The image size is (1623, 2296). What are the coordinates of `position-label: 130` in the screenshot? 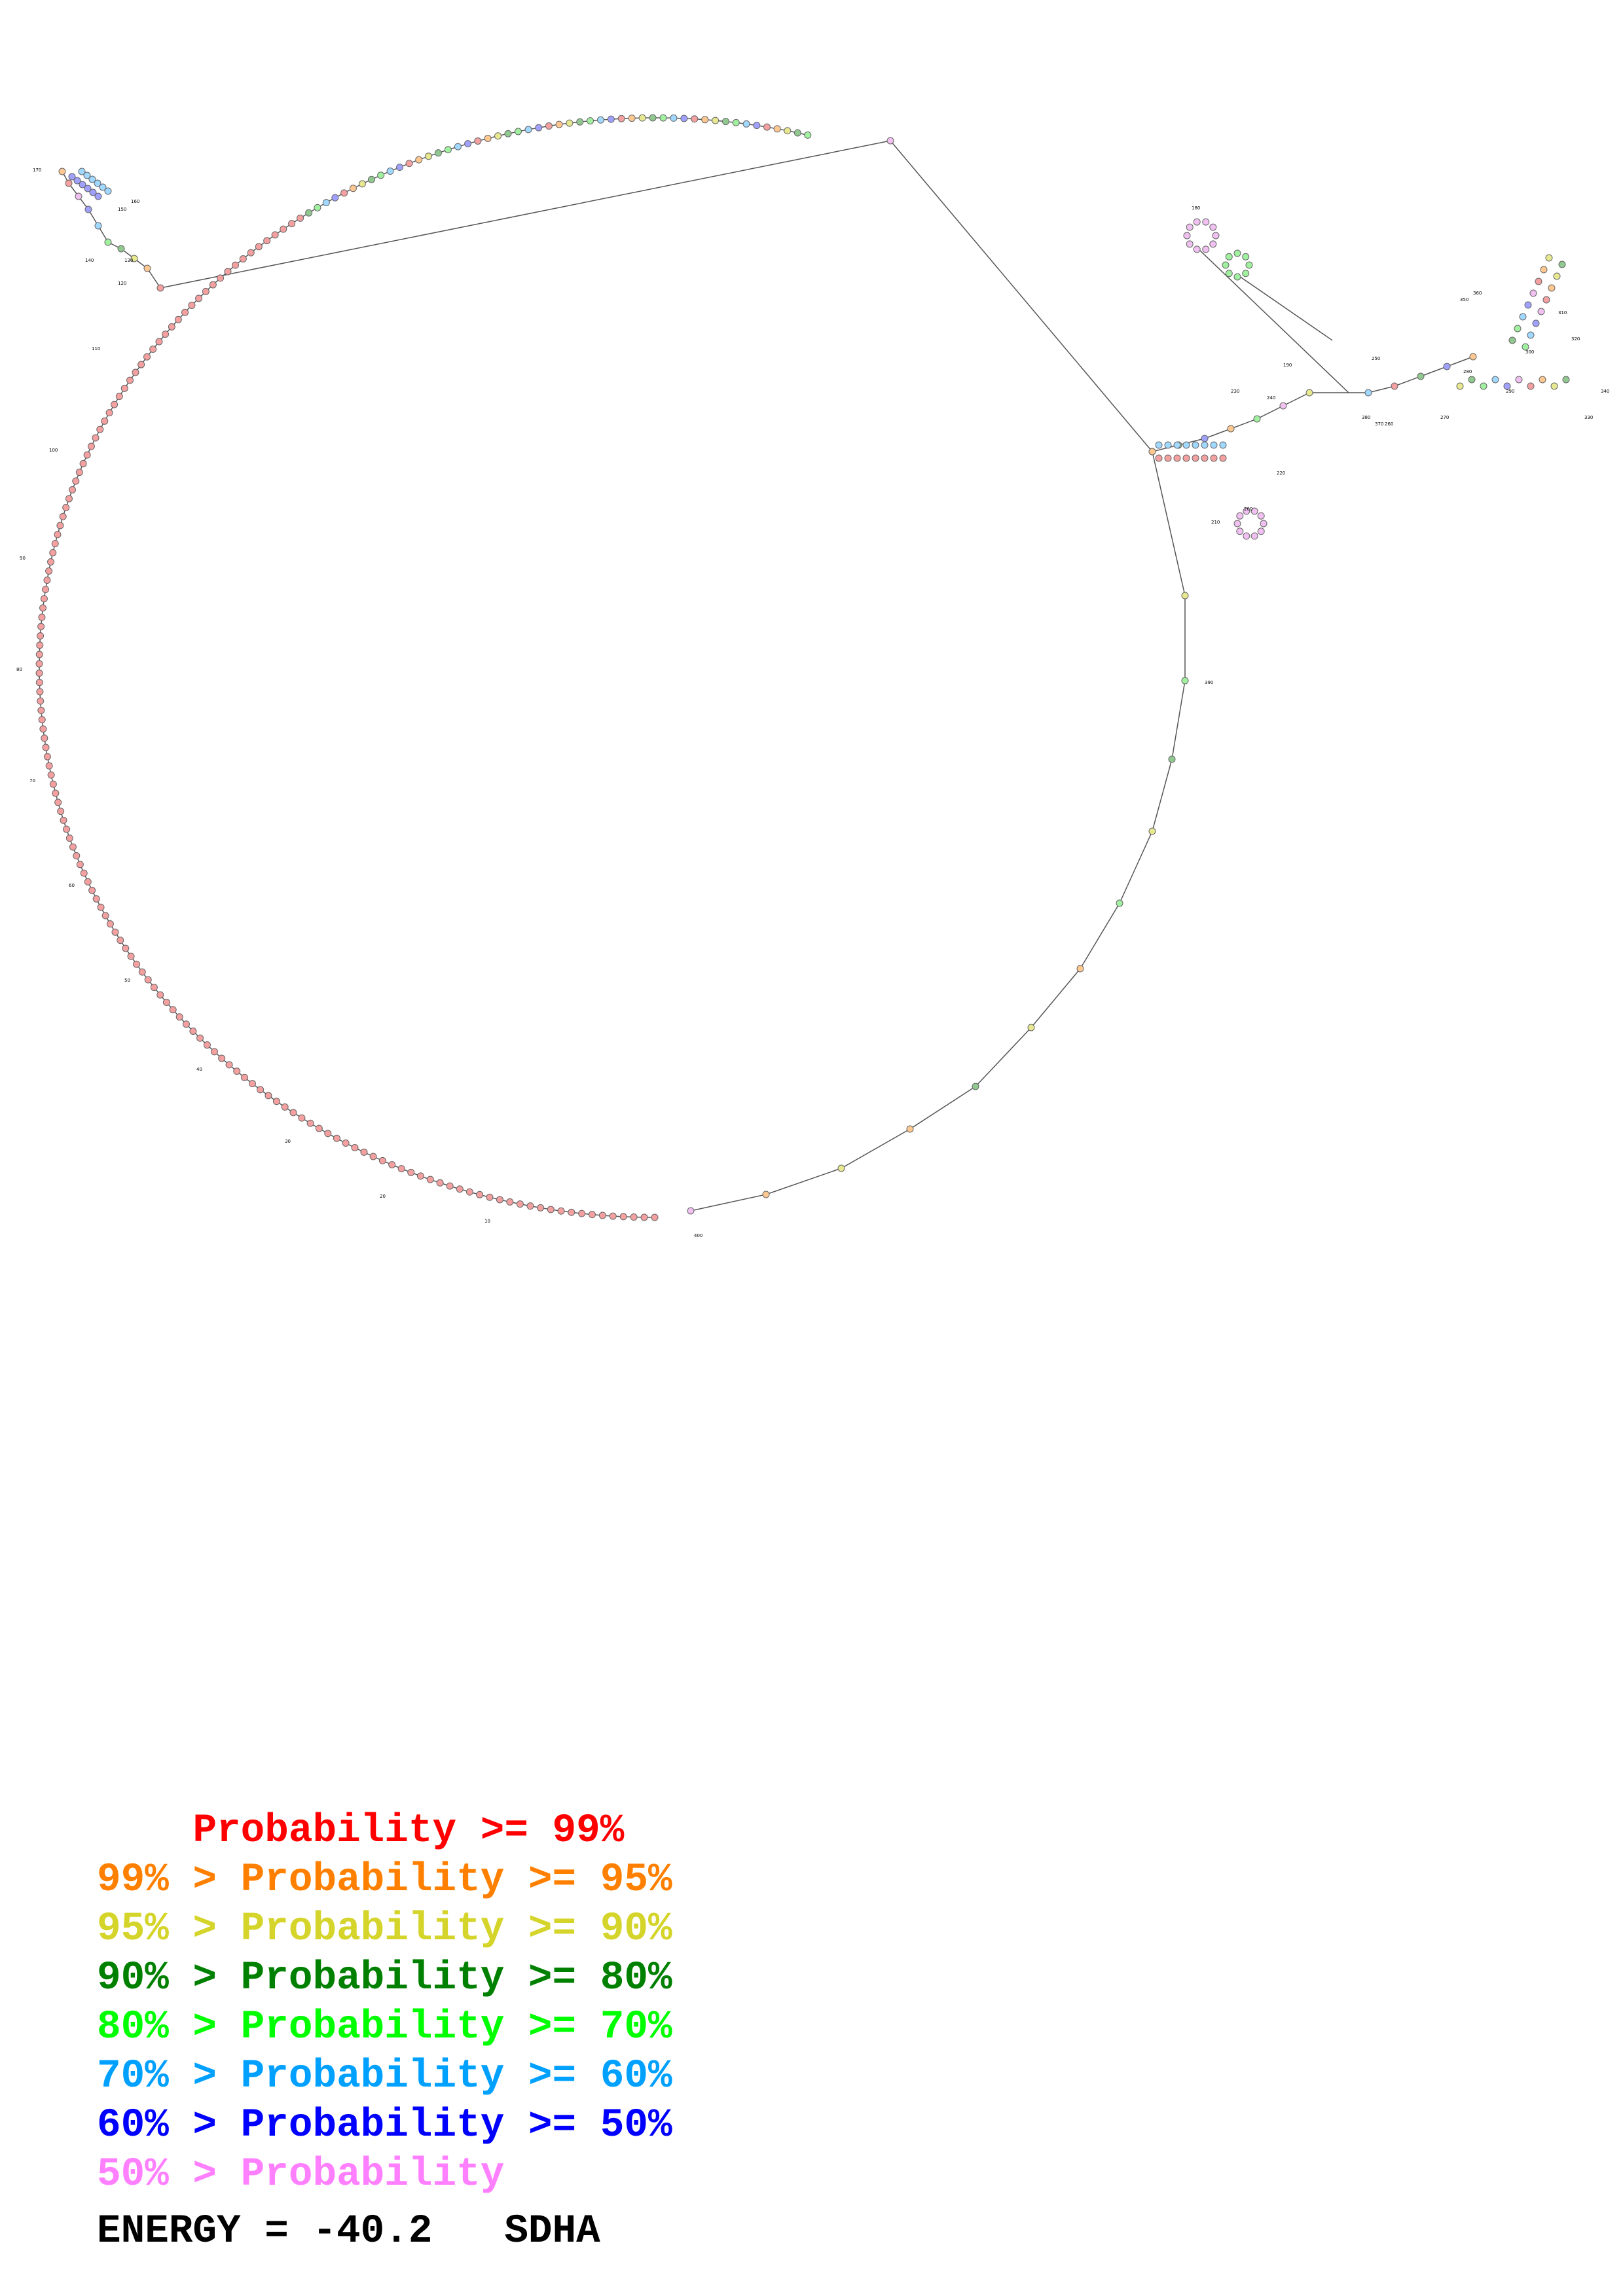 It's located at (128, 260).